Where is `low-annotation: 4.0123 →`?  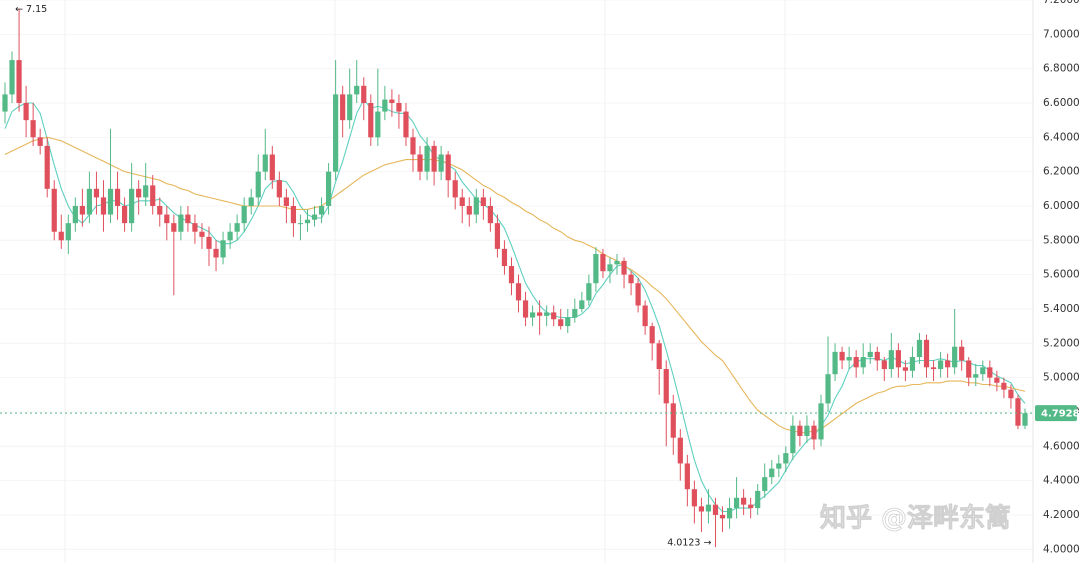
low-annotation: 4.0123 → is located at coordinates (689, 543).